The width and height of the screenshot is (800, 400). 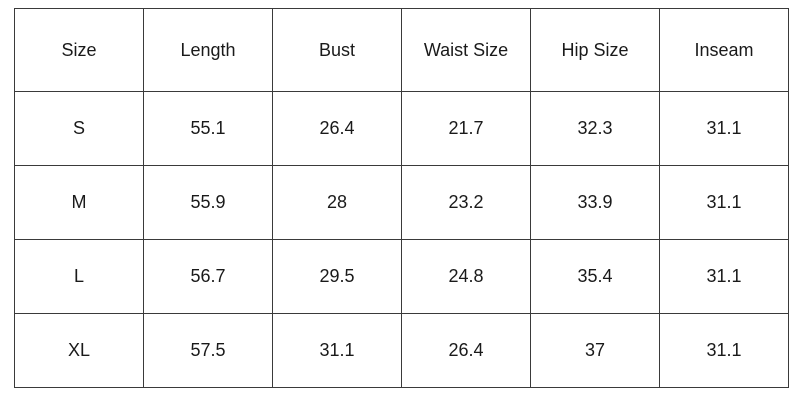 I want to click on cell: 57.5, so click(x=208, y=350).